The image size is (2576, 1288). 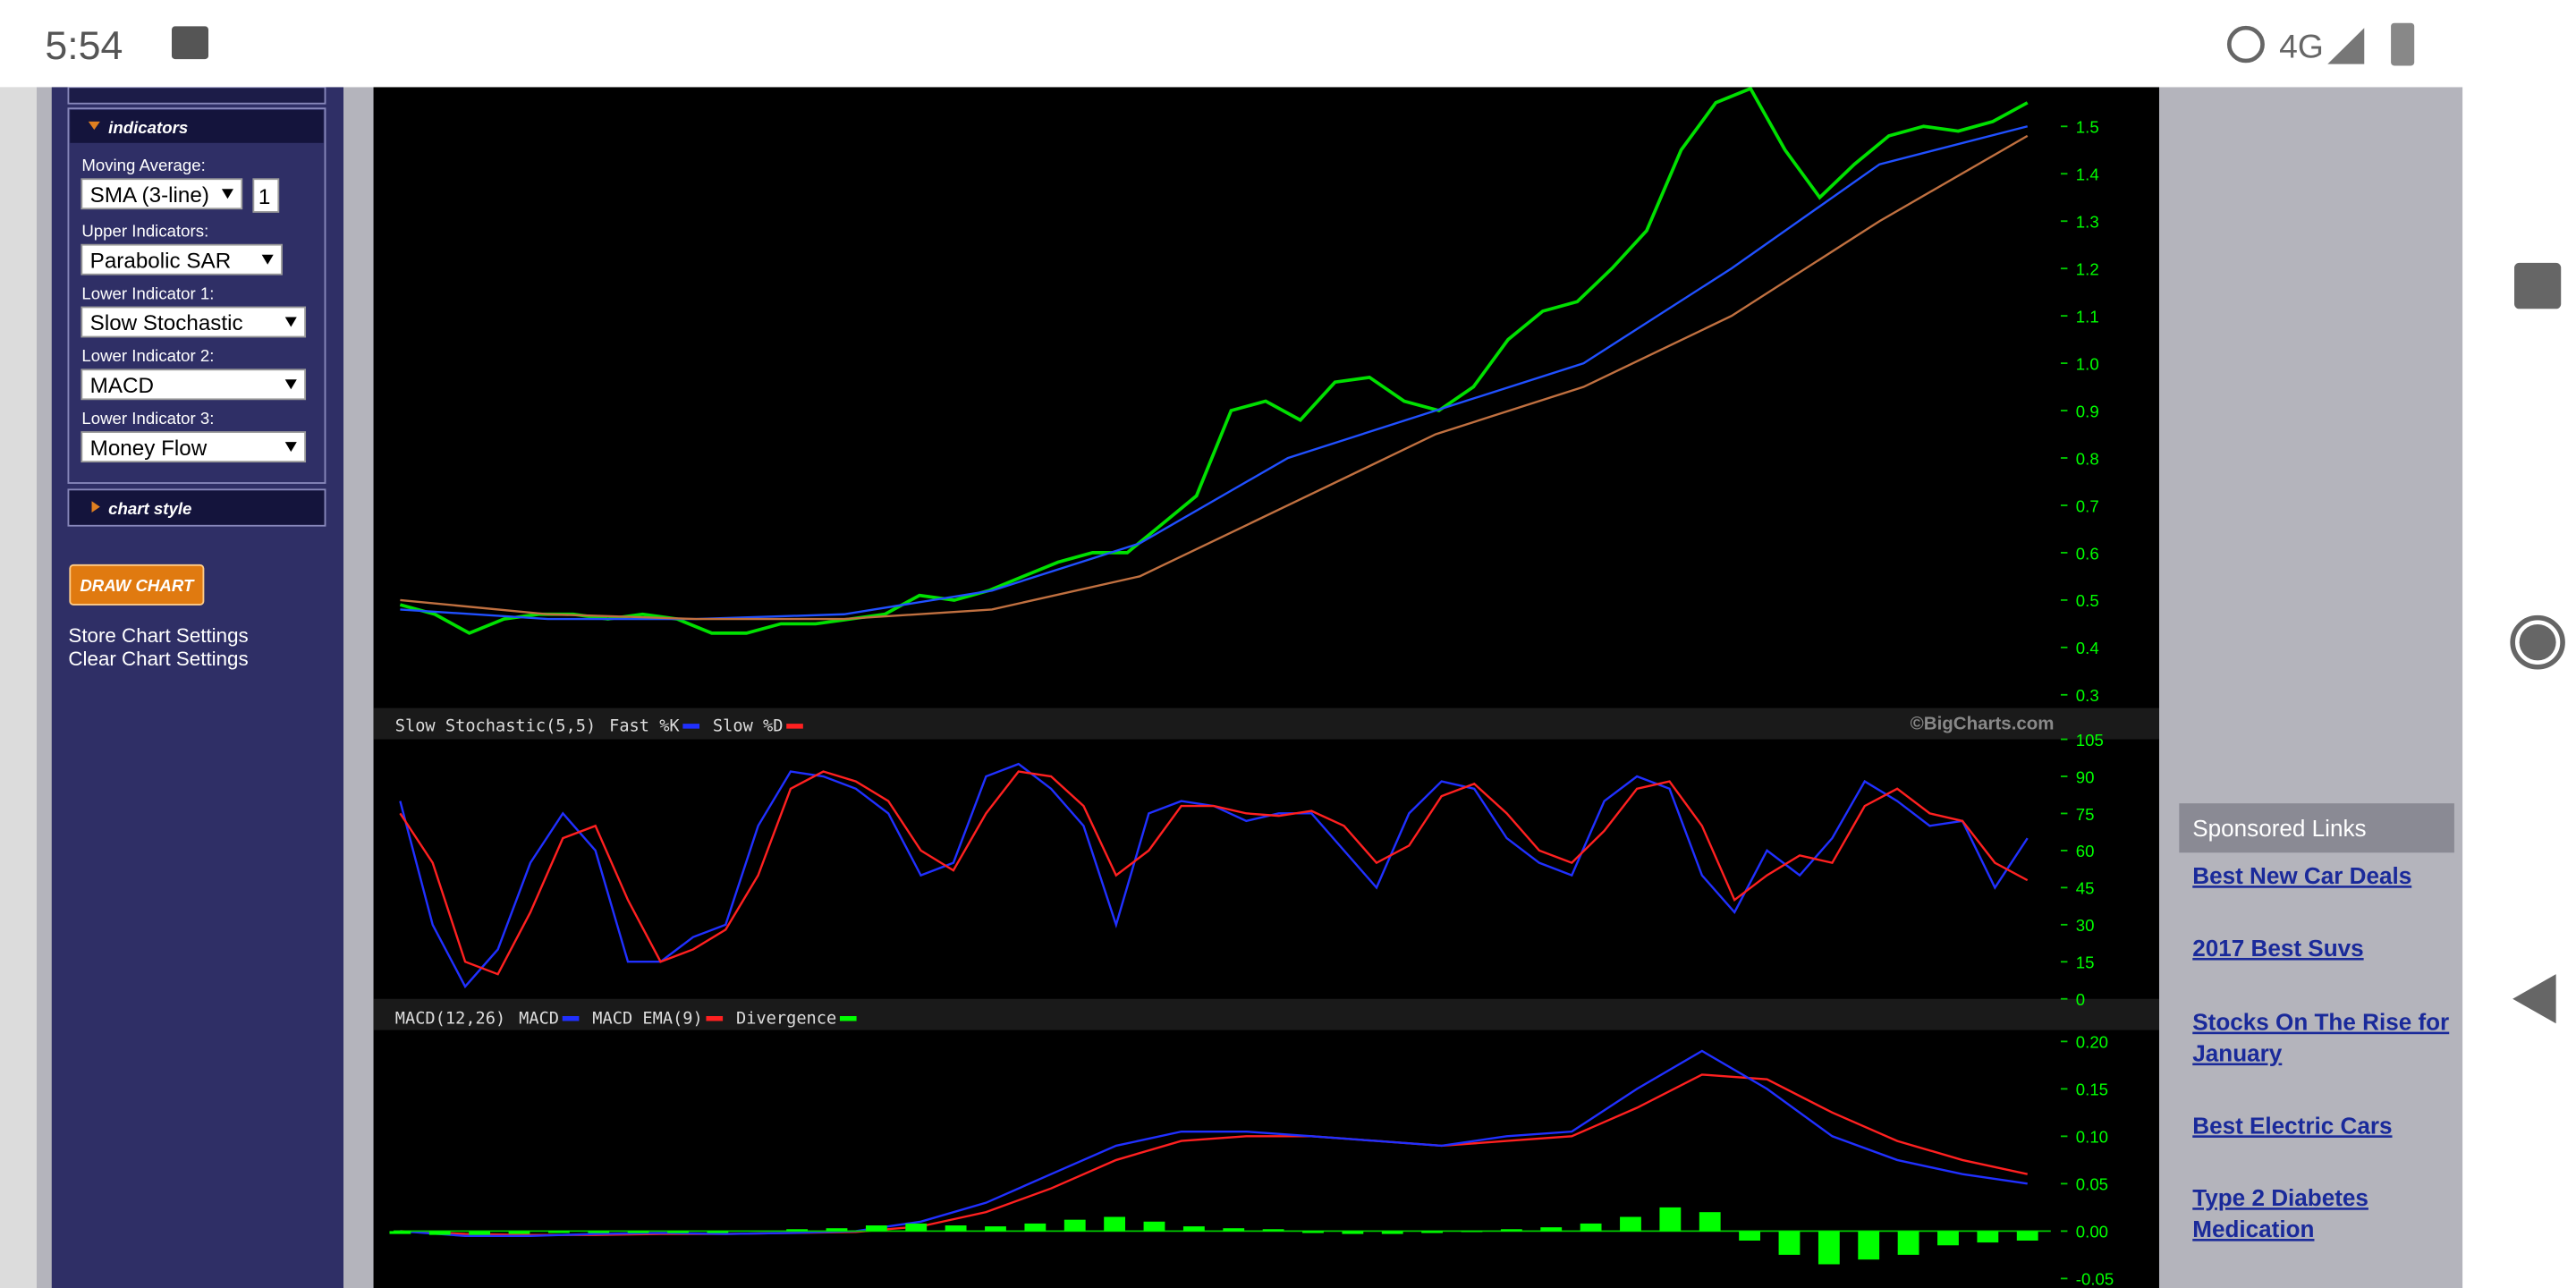 What do you see at coordinates (1214, 873) in the screenshot?
I see `series-line` at bounding box center [1214, 873].